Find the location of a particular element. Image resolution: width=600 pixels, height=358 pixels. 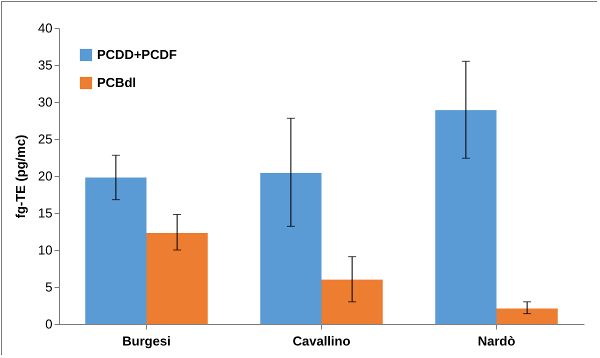

y-tick-label: 40 is located at coordinates (45, 28).